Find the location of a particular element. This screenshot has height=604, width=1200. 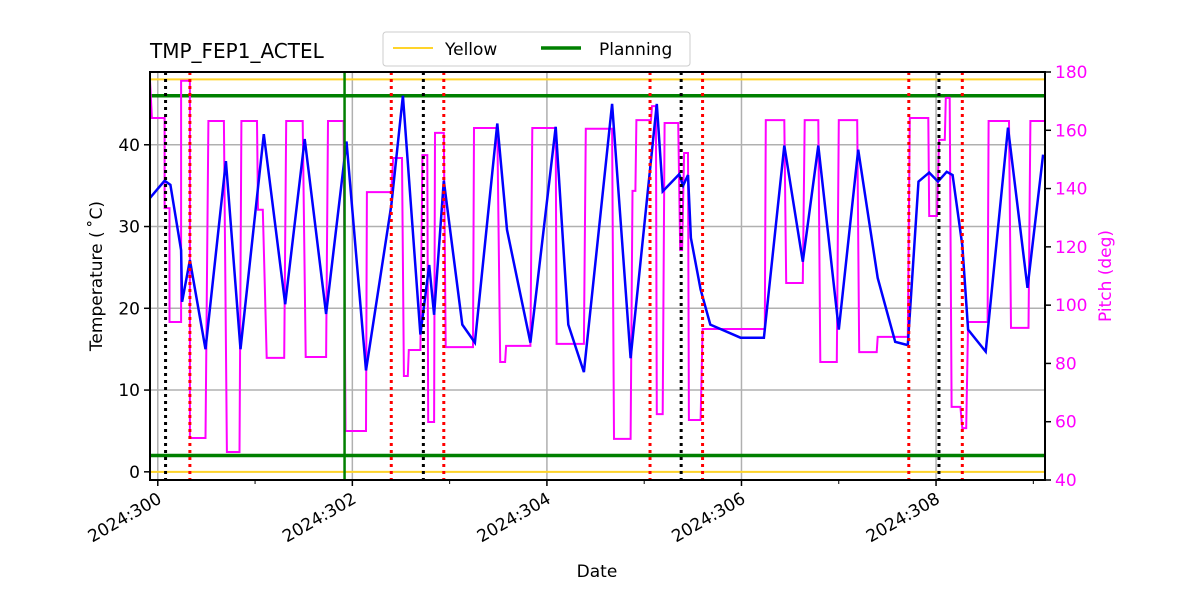

legend-label-planning: Planning is located at coordinates (635, 50).